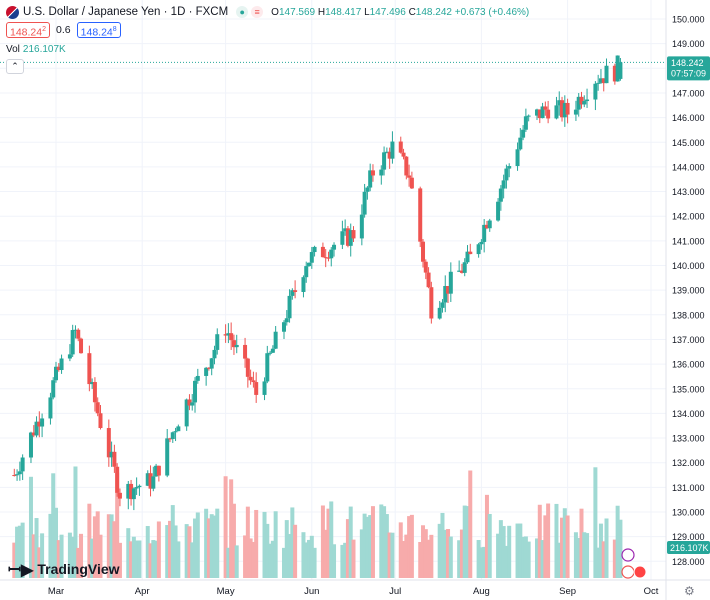 Image resolution: width=710 pixels, height=600 pixels. I want to click on y-tick-label: 145.000, so click(688, 143).